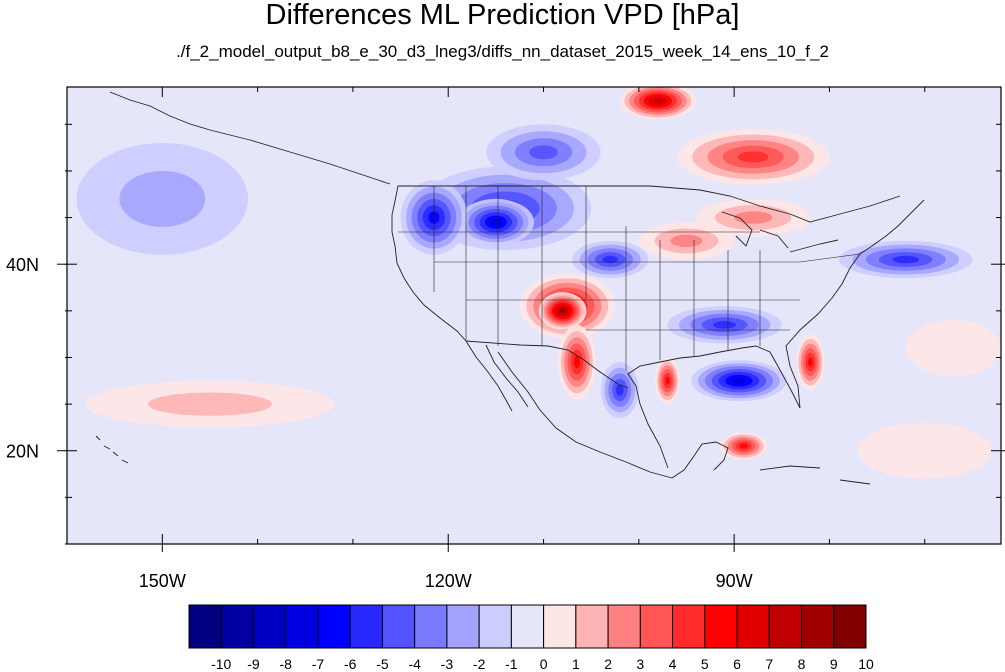 Image resolution: width=1005 pixels, height=672 pixels. I want to click on field-blob-gulf-of-alaska-negative, so click(162, 198).